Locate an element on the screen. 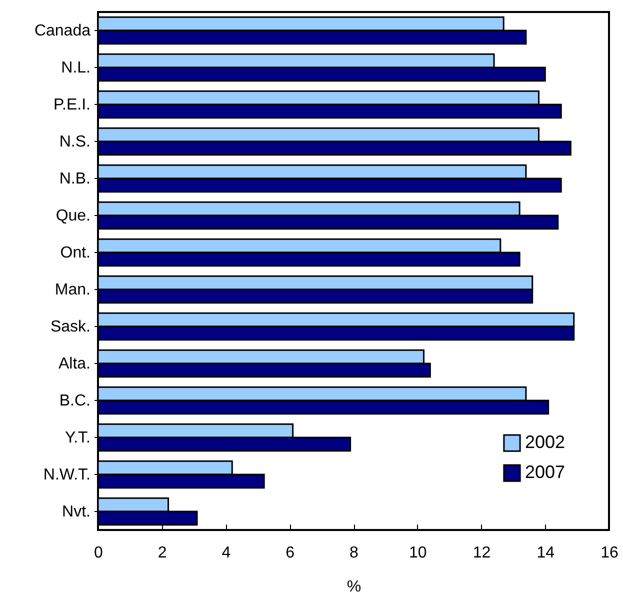 The height and width of the screenshot is (609, 623). legend-label: 2002 is located at coordinates (545, 442).